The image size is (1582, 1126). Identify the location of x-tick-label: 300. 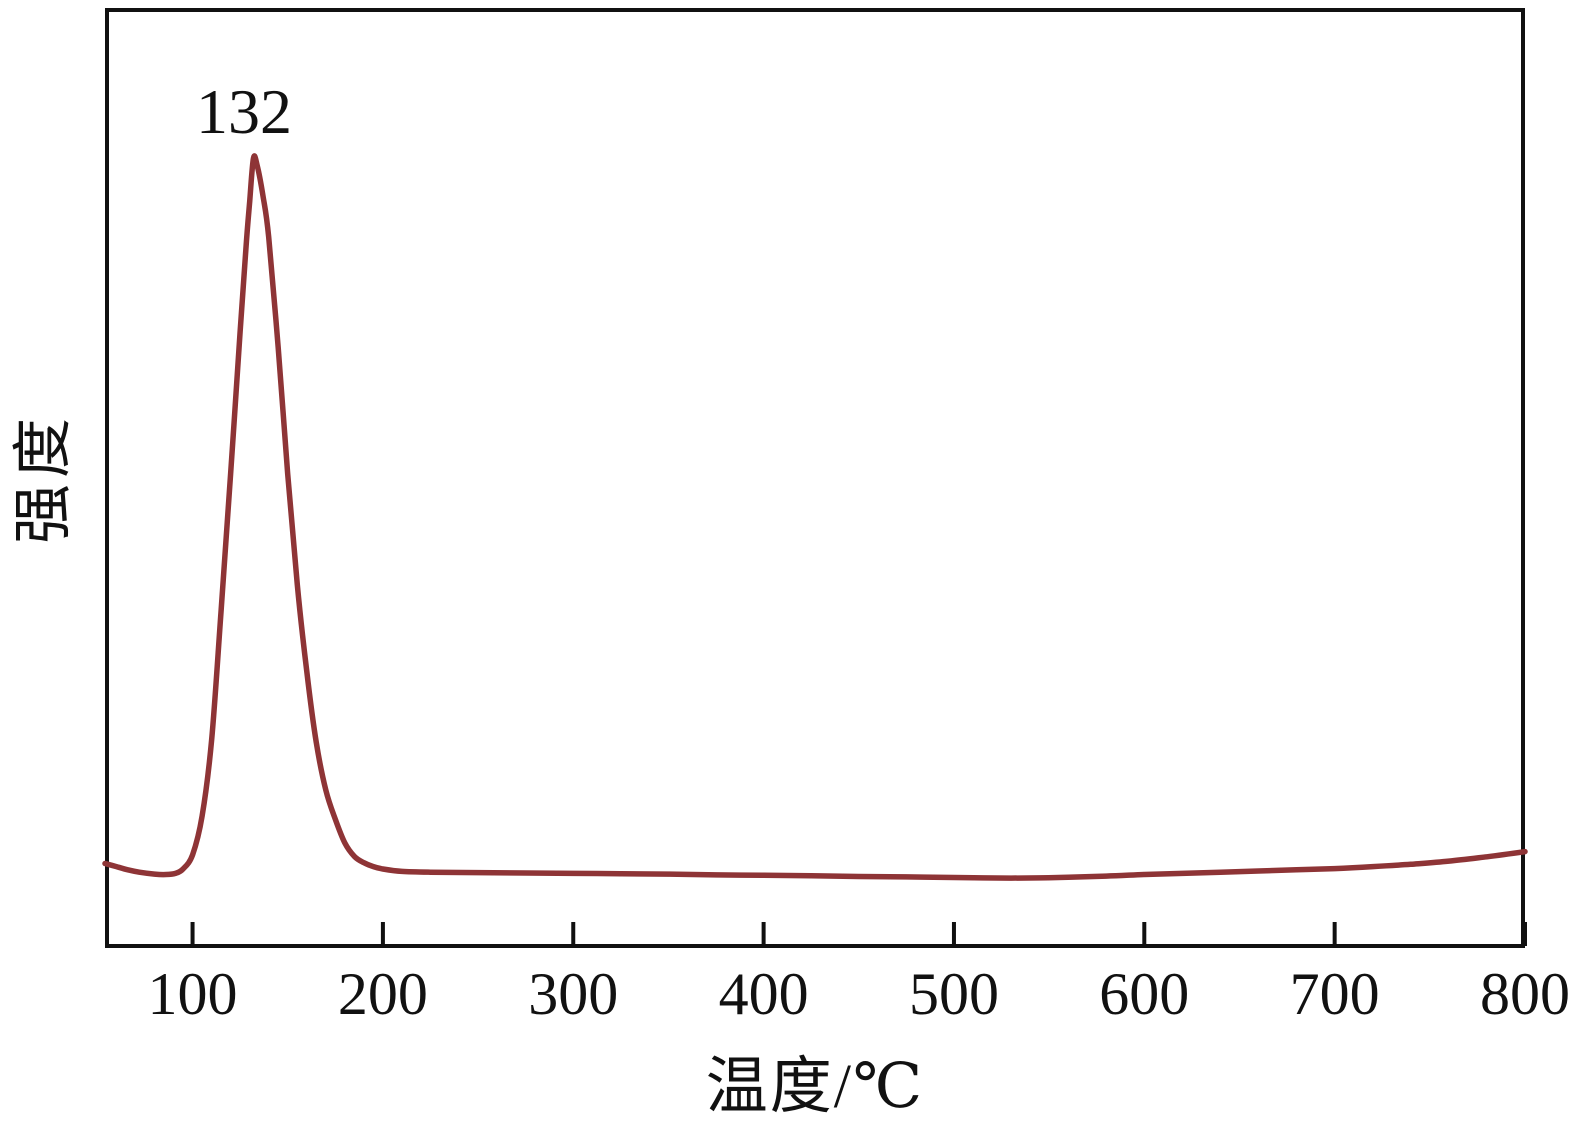
(573, 994).